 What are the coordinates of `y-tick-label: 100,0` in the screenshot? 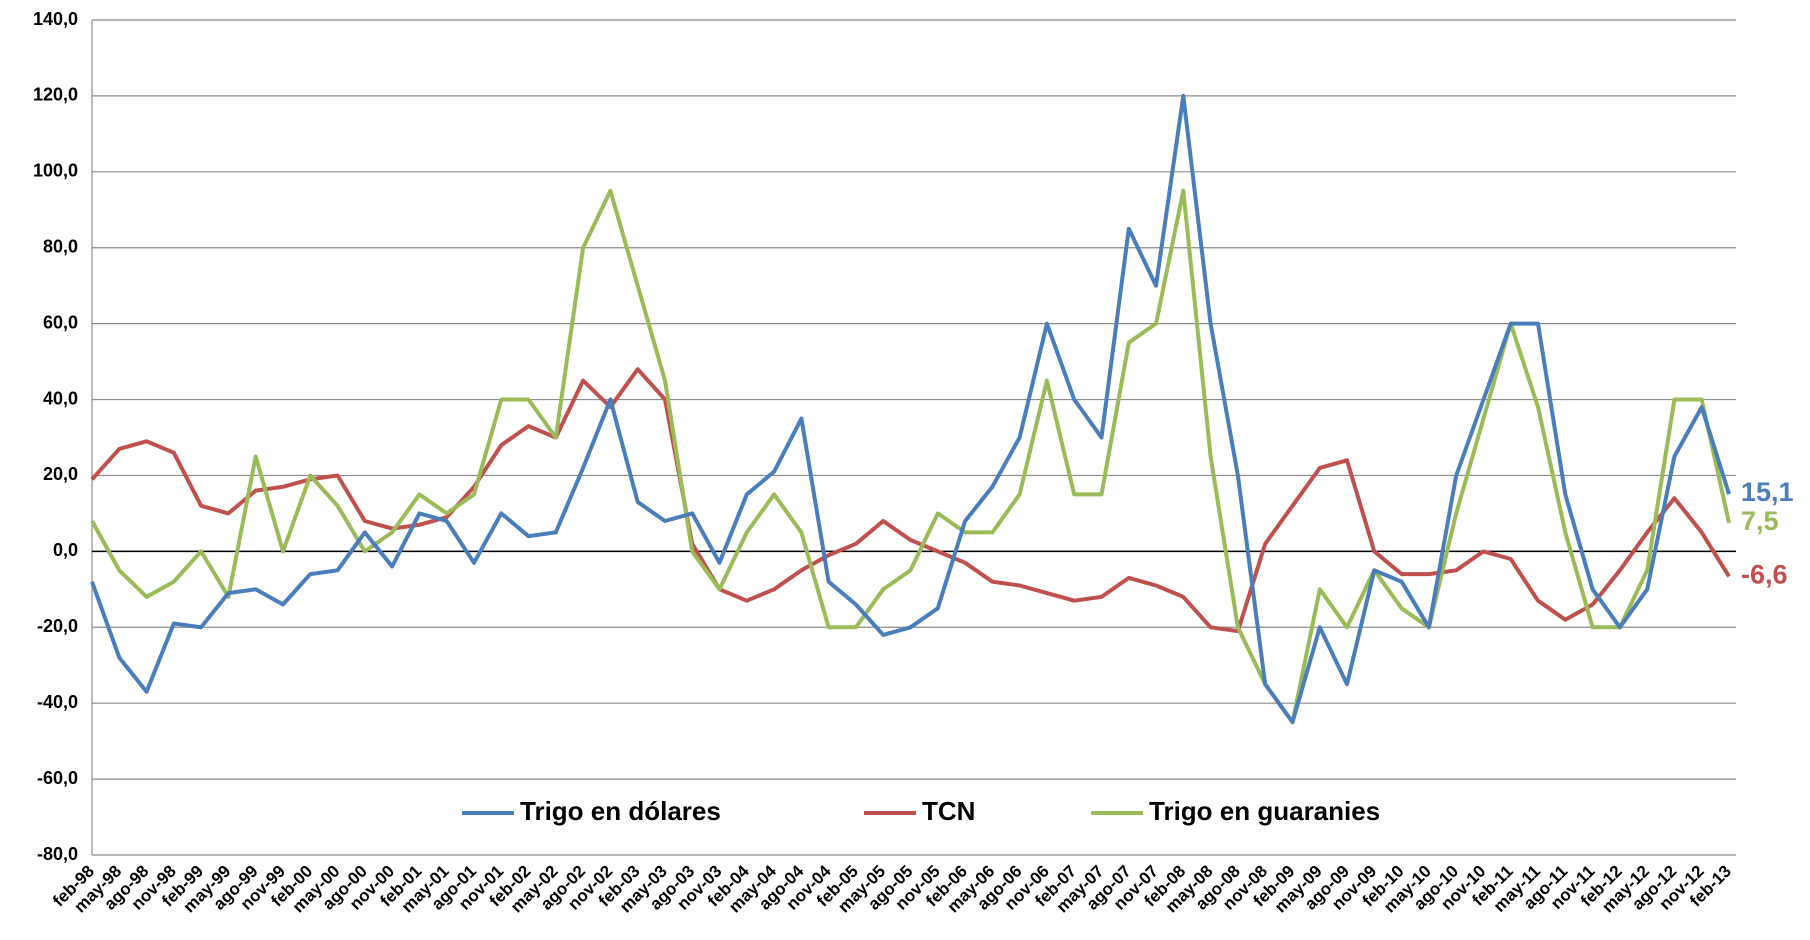 It's located at (55, 171).